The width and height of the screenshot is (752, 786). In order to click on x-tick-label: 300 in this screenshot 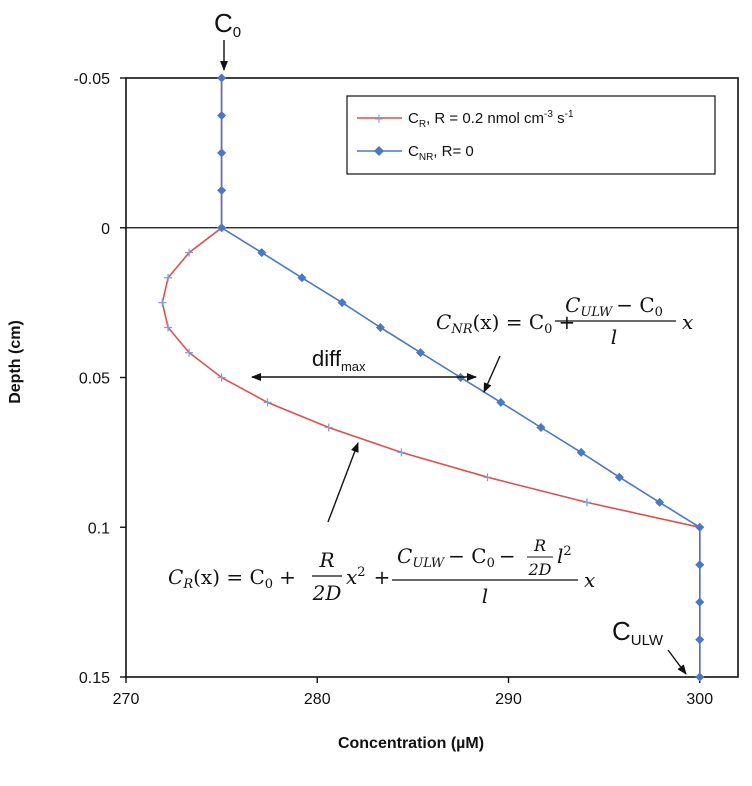, I will do `click(699, 699)`.